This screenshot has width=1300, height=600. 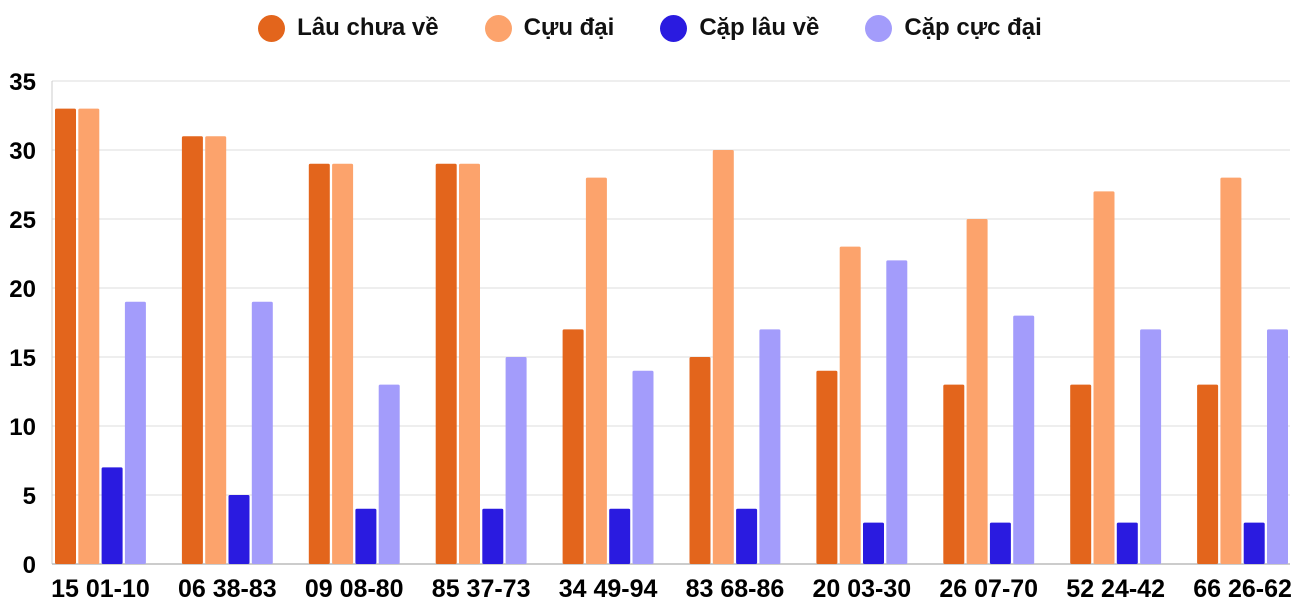 What do you see at coordinates (22, 151) in the screenshot?
I see `y-tick-label: 30` at bounding box center [22, 151].